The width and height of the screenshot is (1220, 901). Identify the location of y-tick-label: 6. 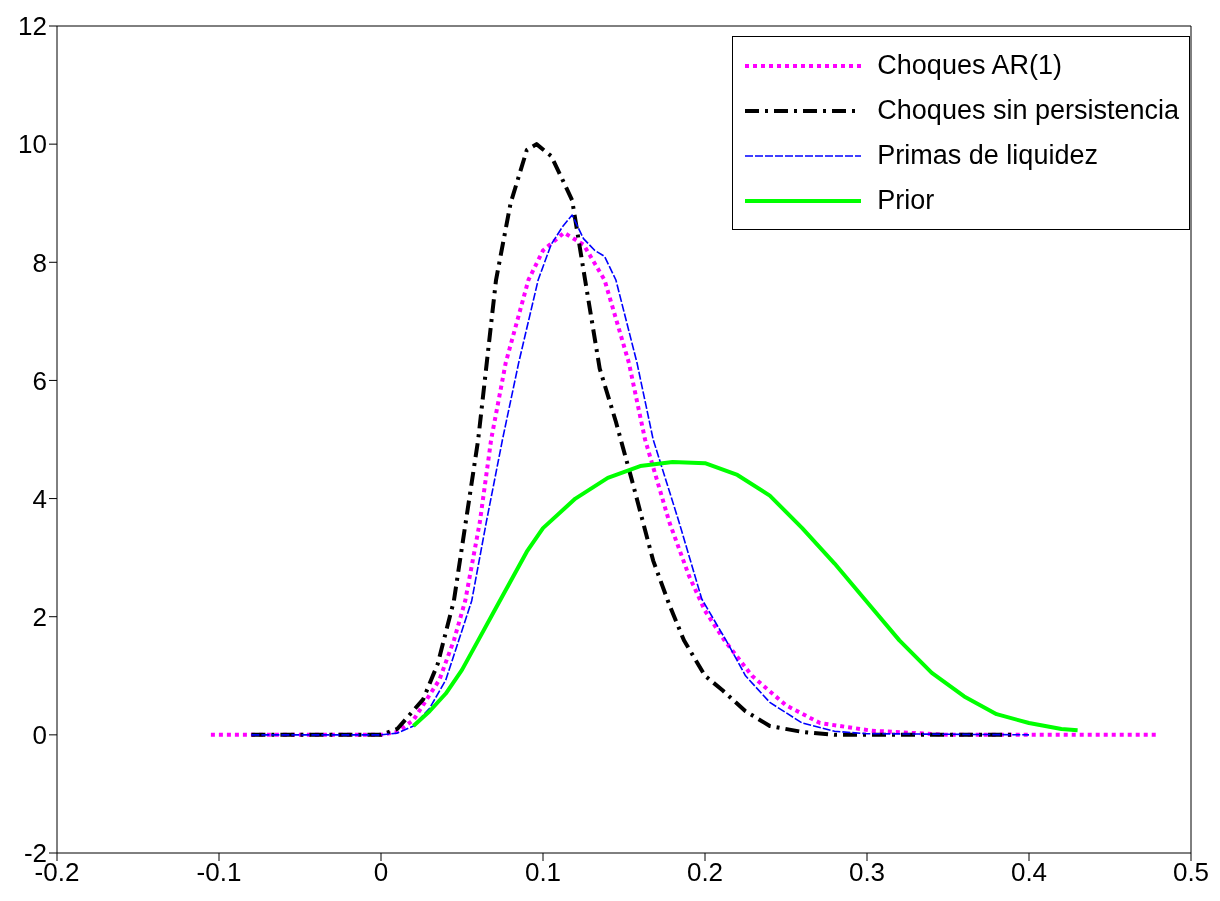
(39, 380).